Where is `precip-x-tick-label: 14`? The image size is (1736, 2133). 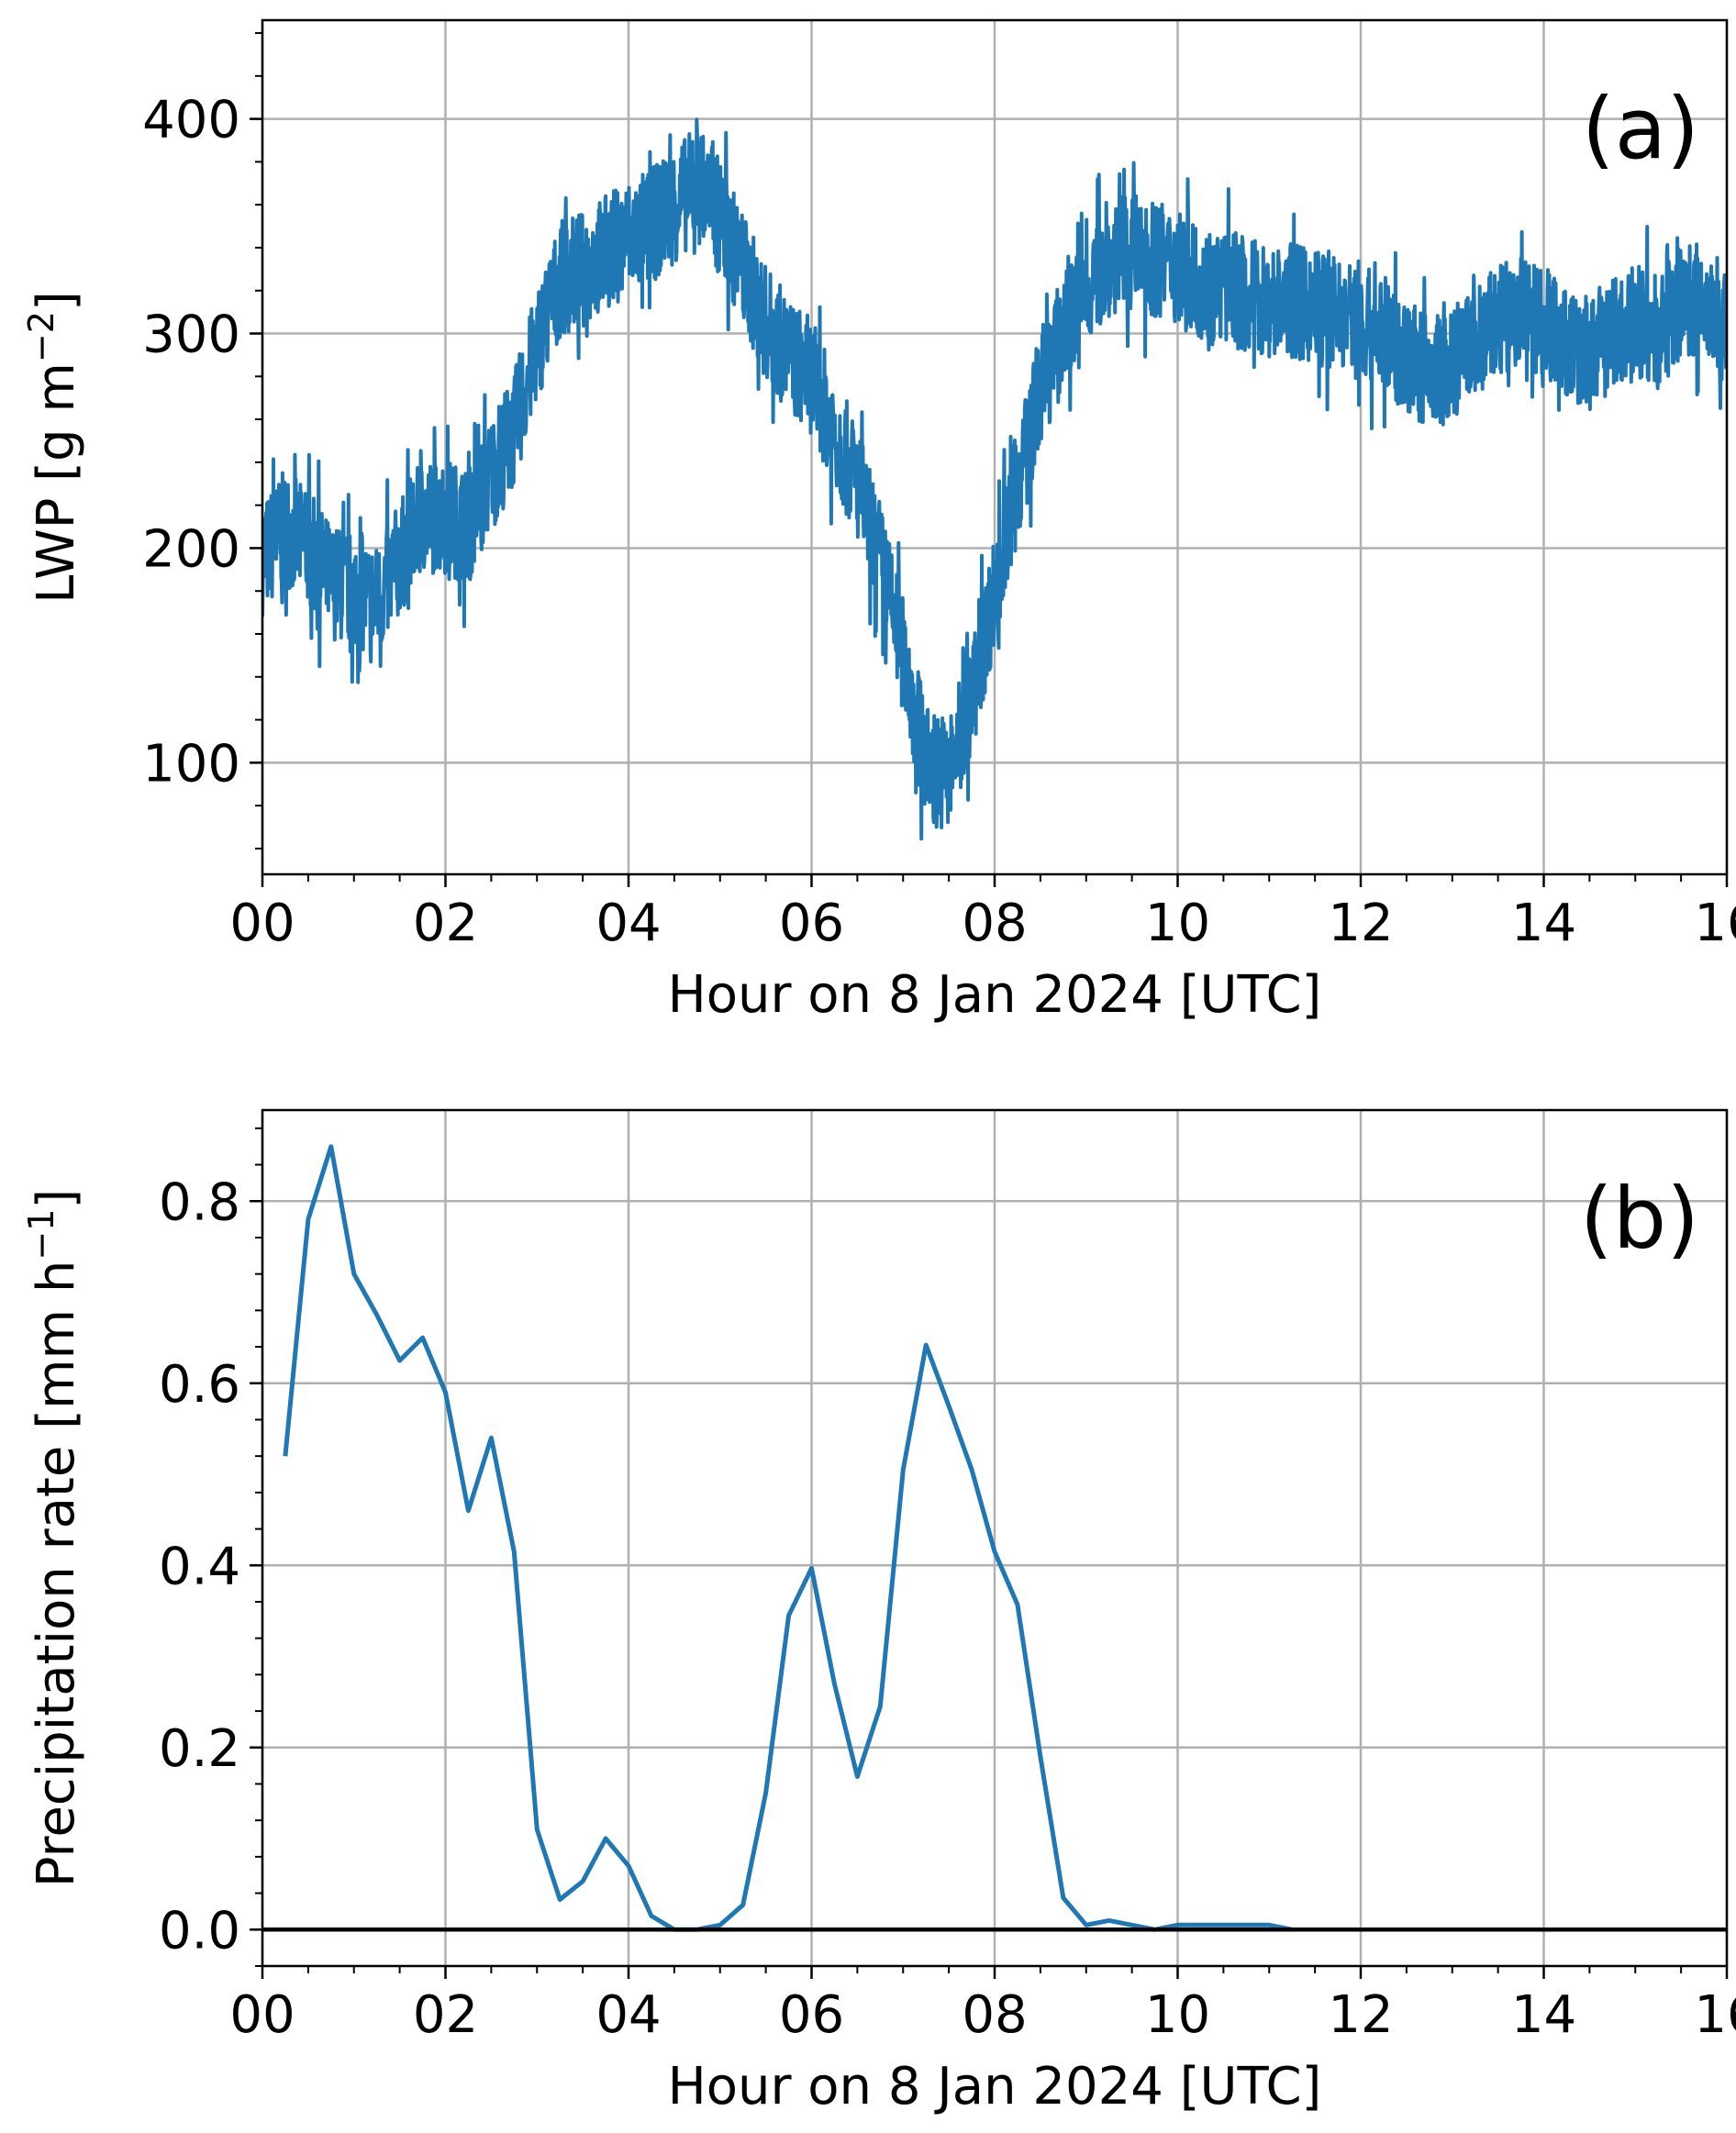 precip-x-tick-label: 14 is located at coordinates (1544, 2015).